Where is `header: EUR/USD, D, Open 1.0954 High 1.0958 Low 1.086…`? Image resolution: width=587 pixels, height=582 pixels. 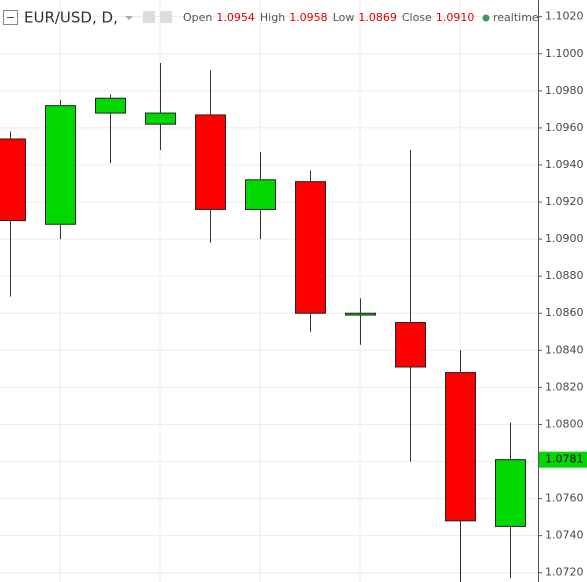 header: EUR/USD, D, Open 1.0954 High 1.0958 Low 1.086… is located at coordinates (271, 18).